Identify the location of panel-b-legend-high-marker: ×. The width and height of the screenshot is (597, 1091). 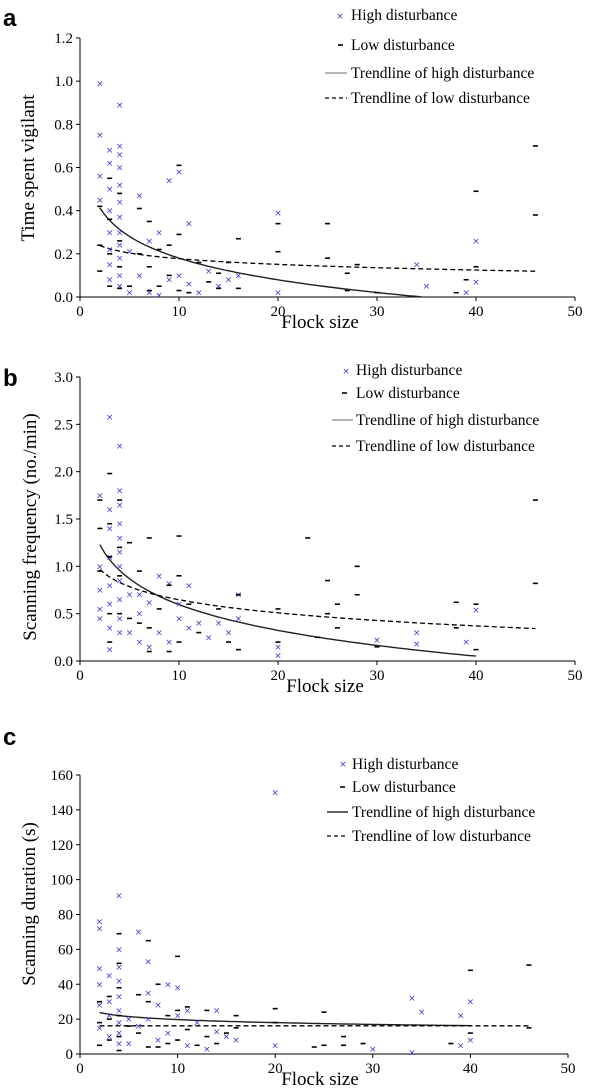
(346, 372).